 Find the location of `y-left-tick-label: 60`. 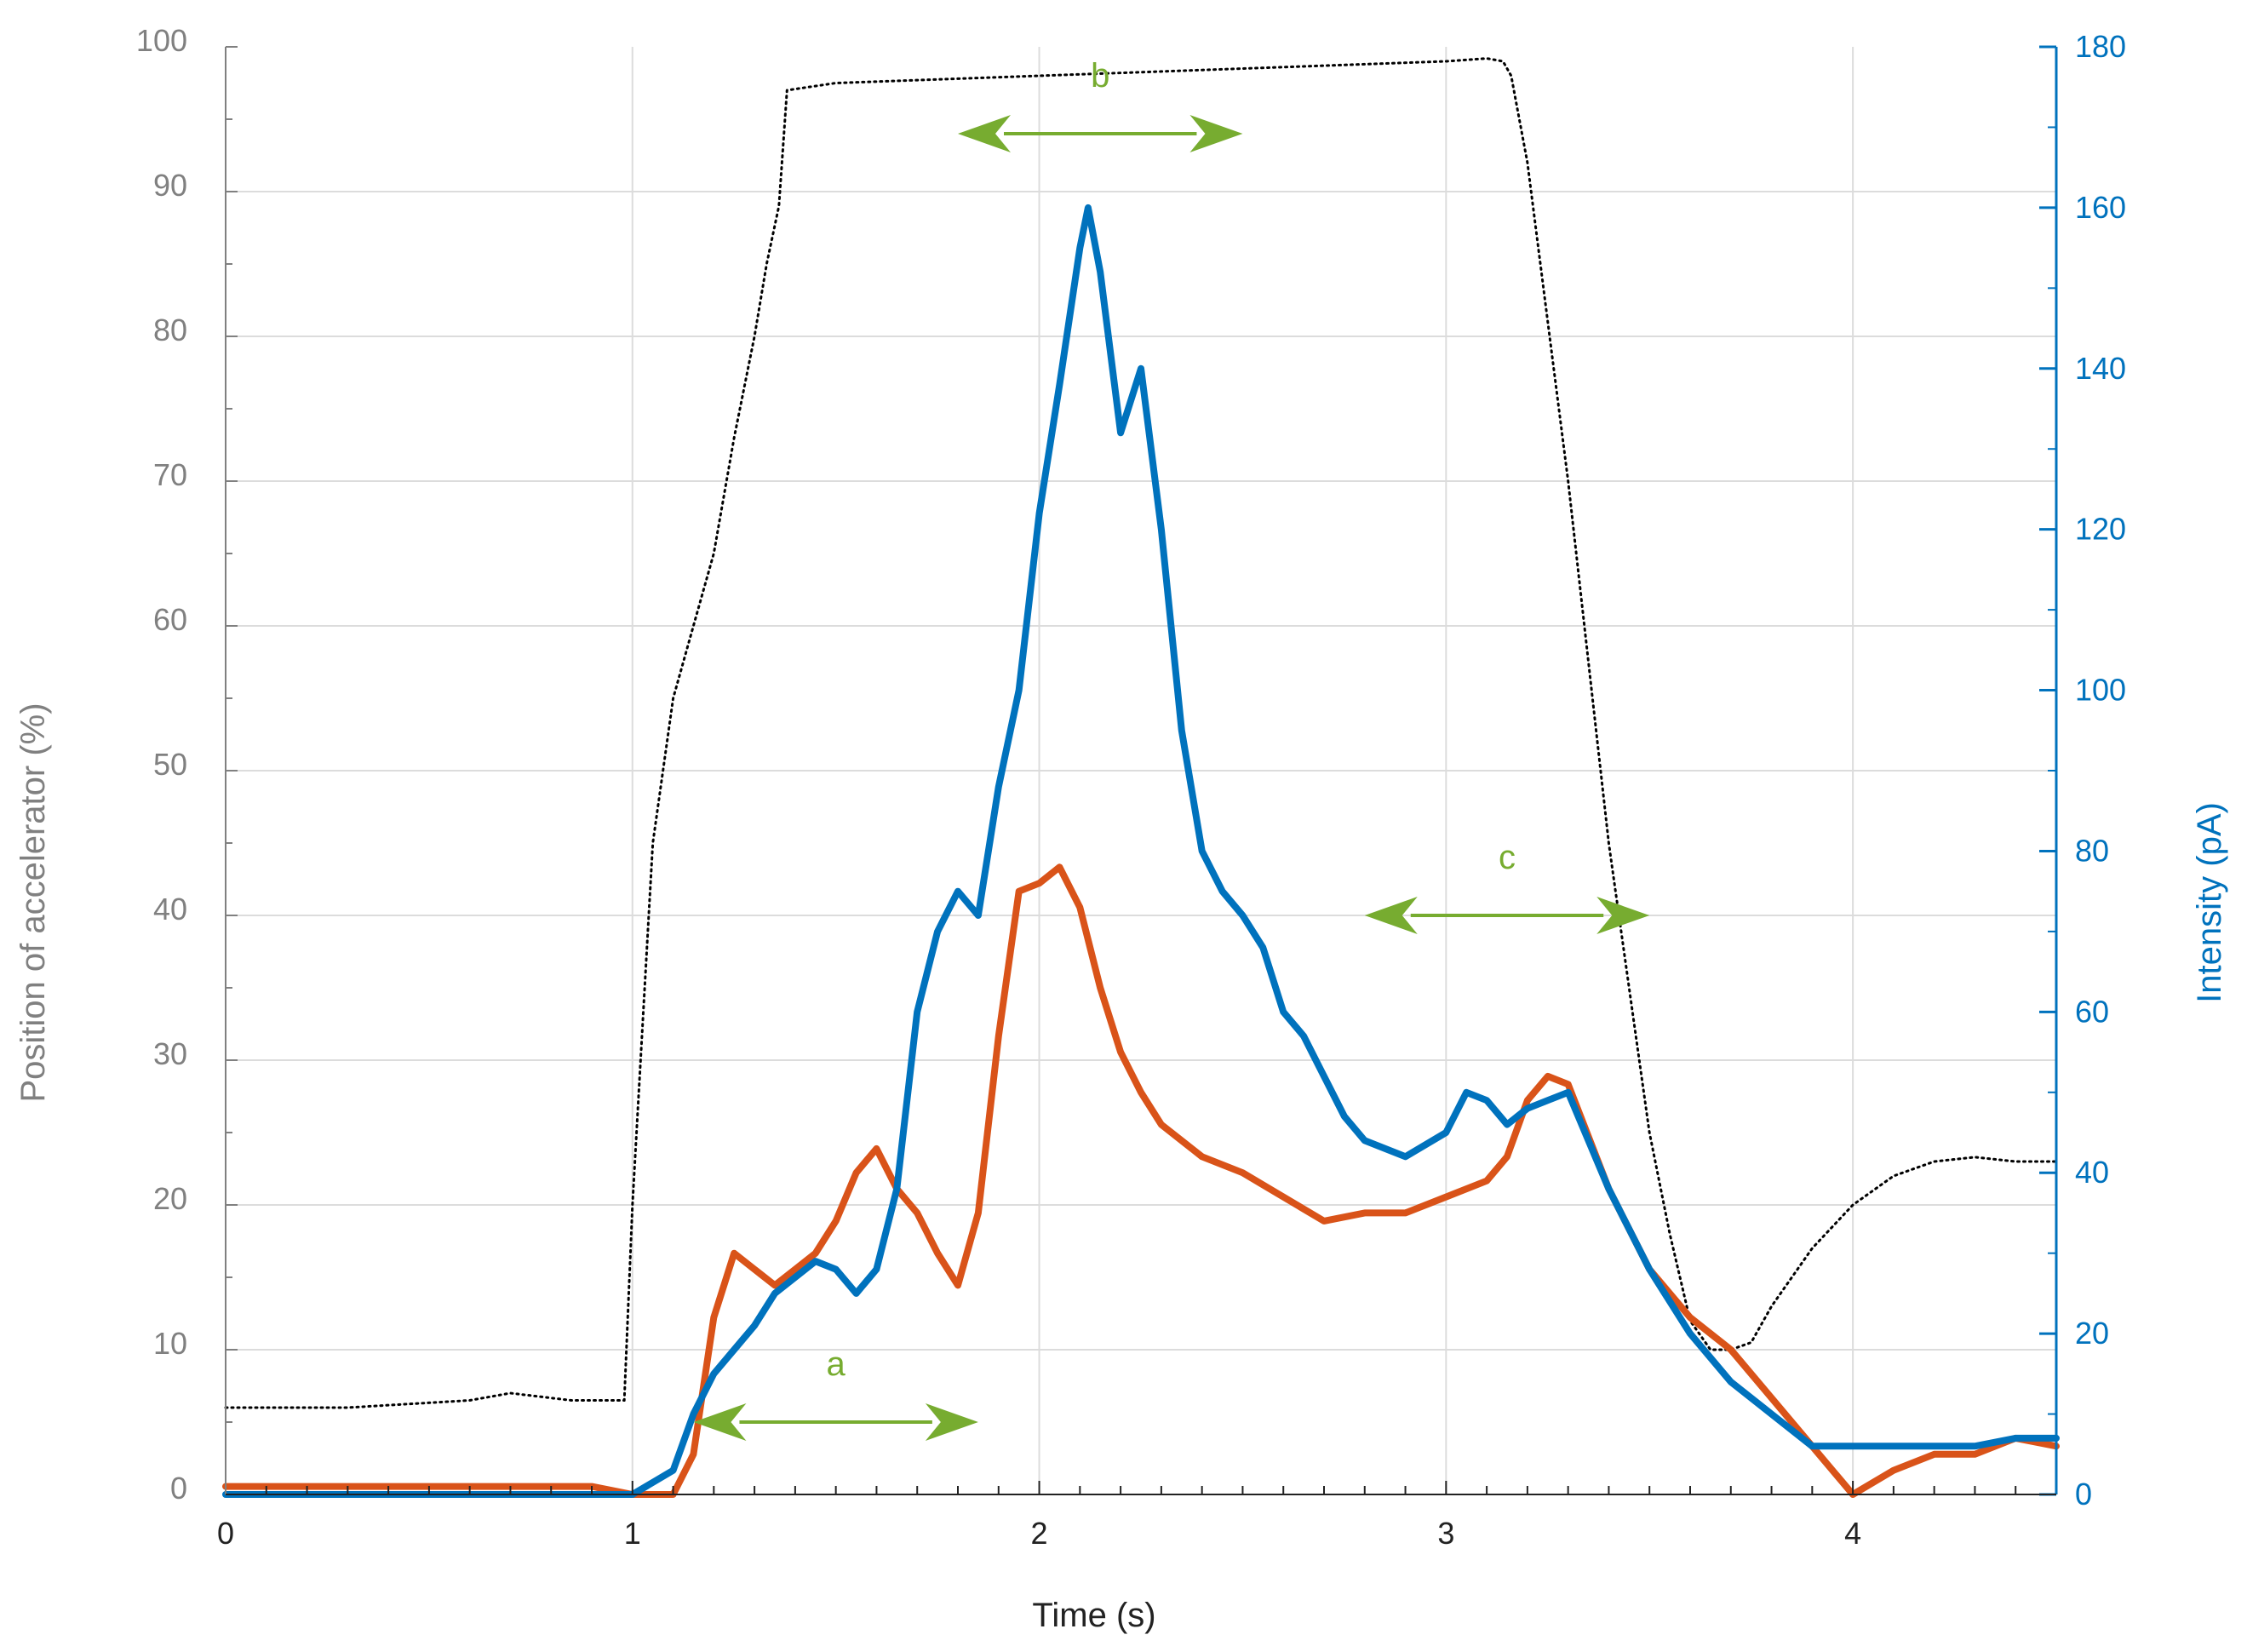

y-left-tick-label: 60 is located at coordinates (170, 619).